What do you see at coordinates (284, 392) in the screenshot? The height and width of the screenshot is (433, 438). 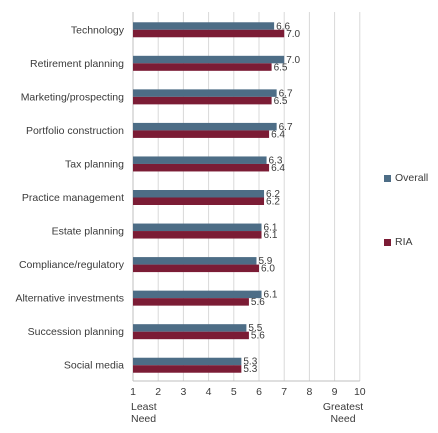 I see `x-tick-label-7: 7` at bounding box center [284, 392].